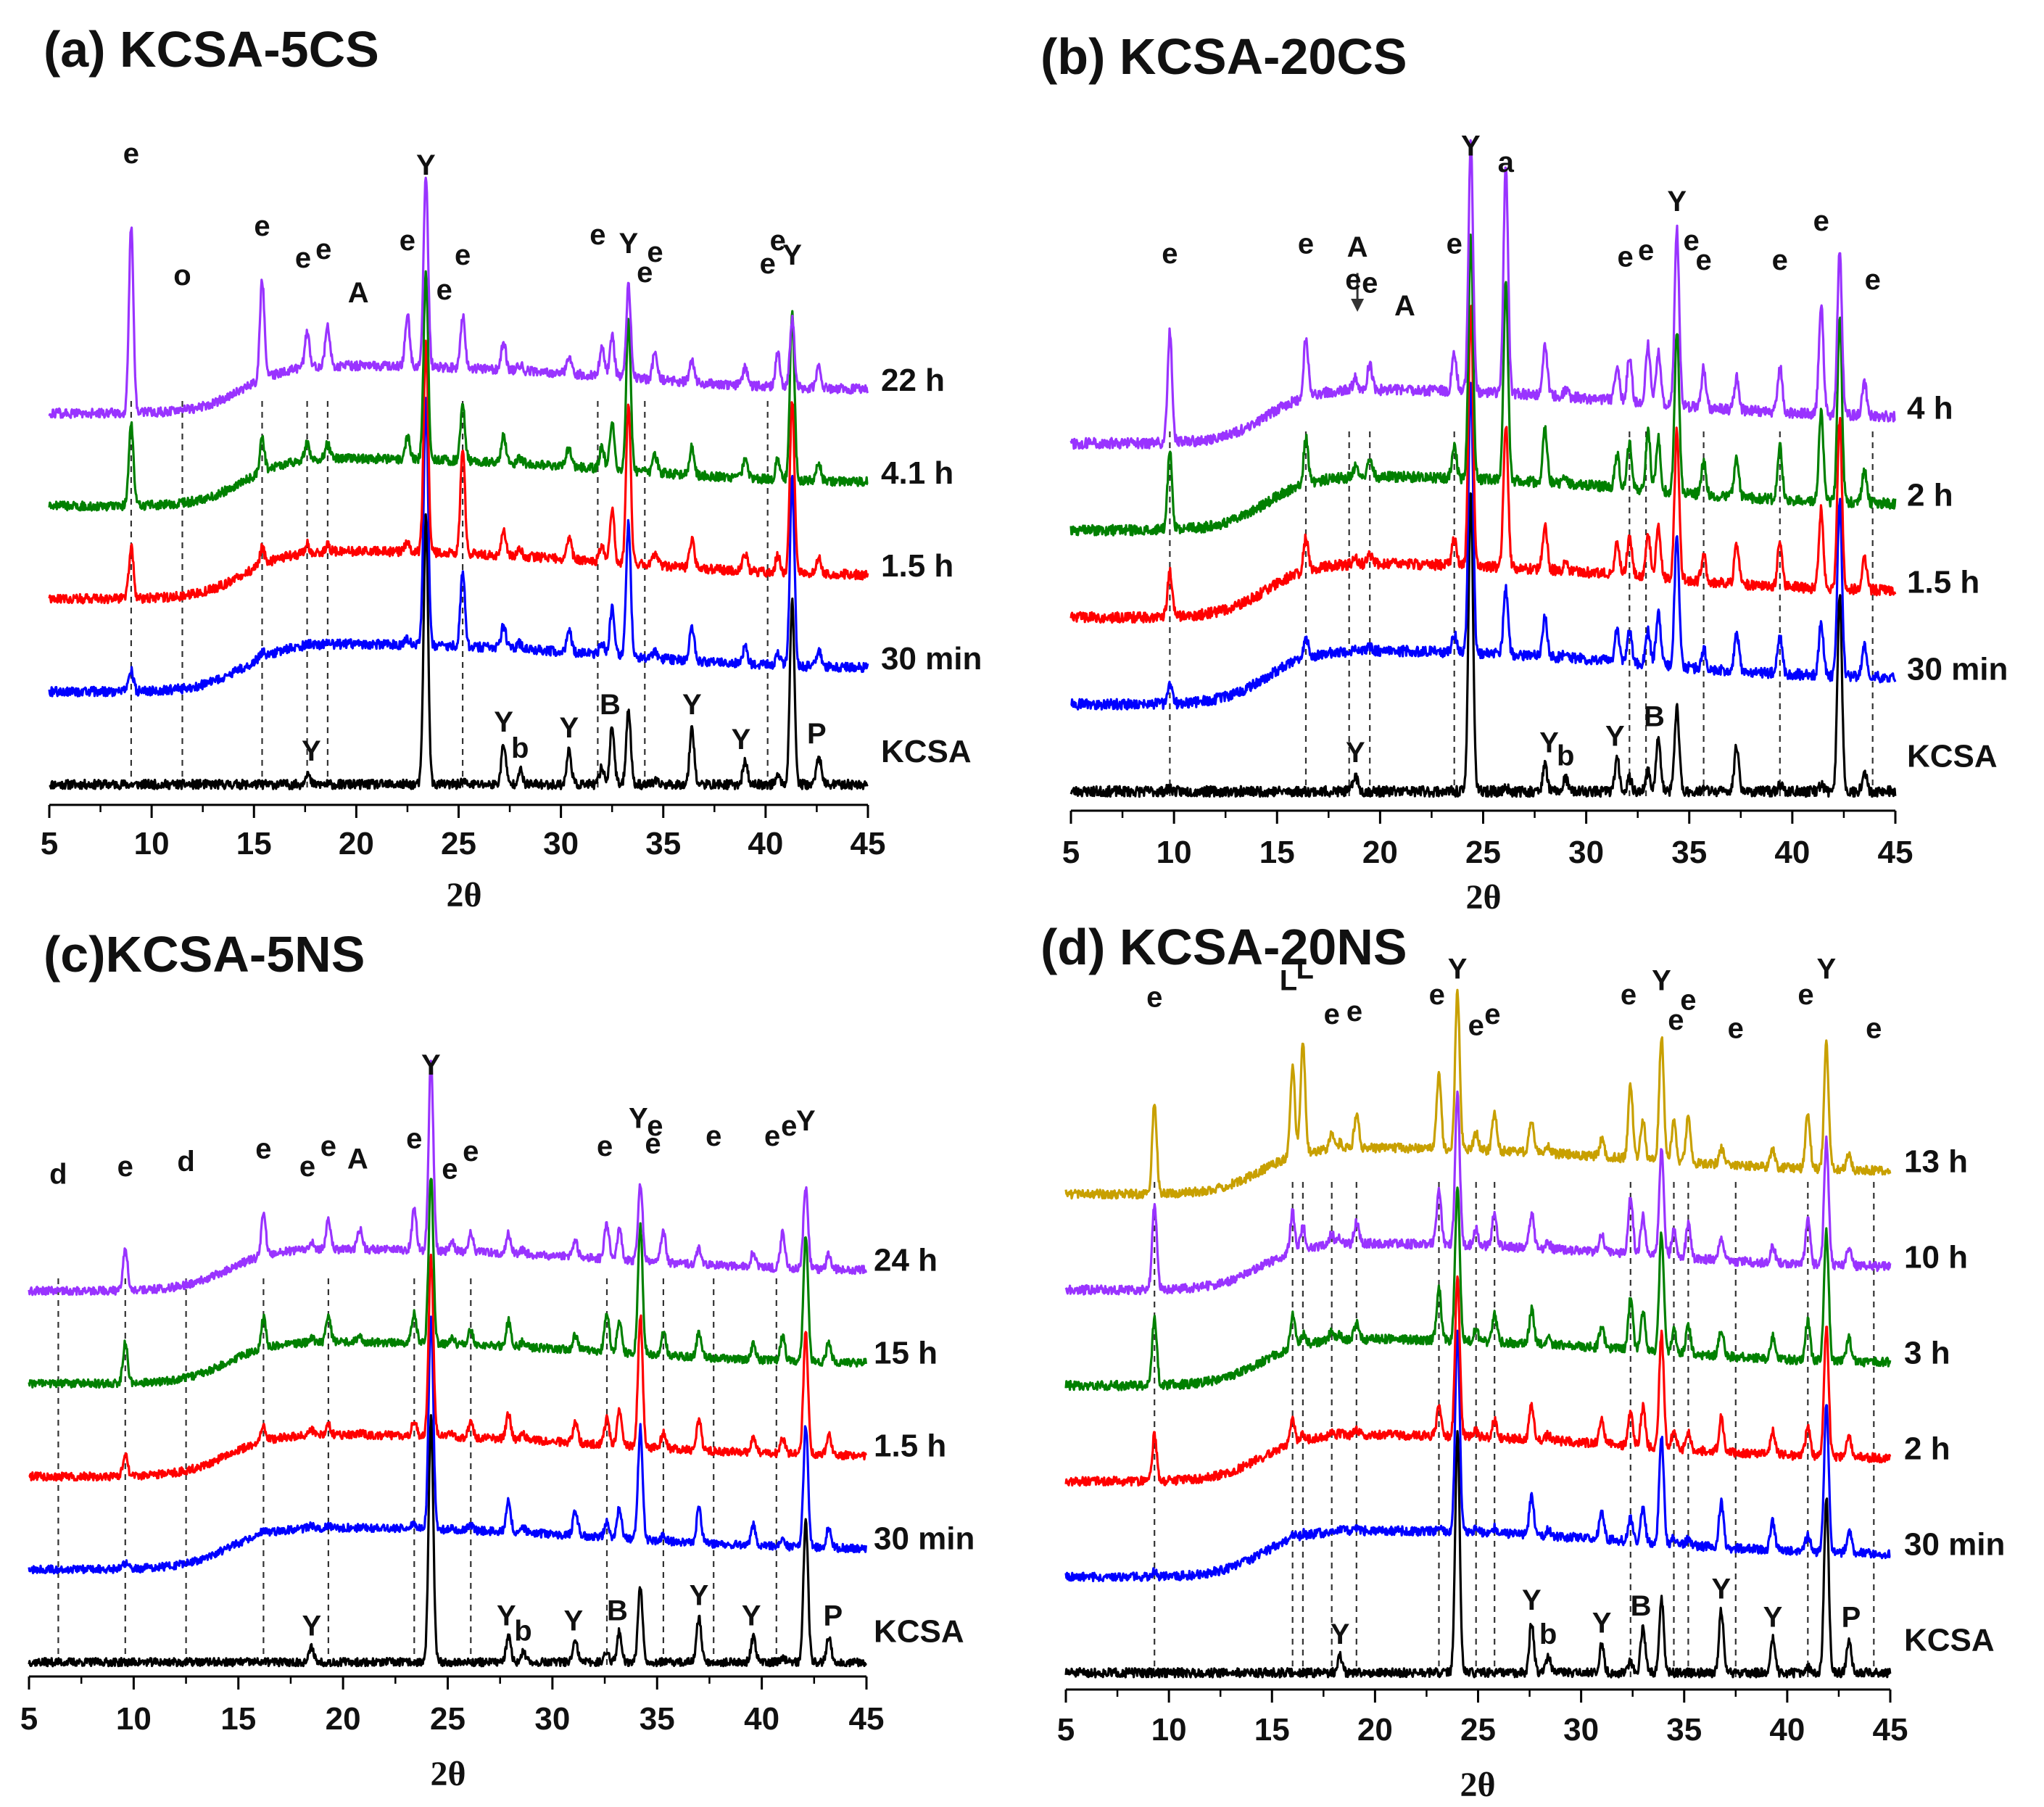  What do you see at coordinates (254, 843) in the screenshot?
I see `x-tick-label: 15` at bounding box center [254, 843].